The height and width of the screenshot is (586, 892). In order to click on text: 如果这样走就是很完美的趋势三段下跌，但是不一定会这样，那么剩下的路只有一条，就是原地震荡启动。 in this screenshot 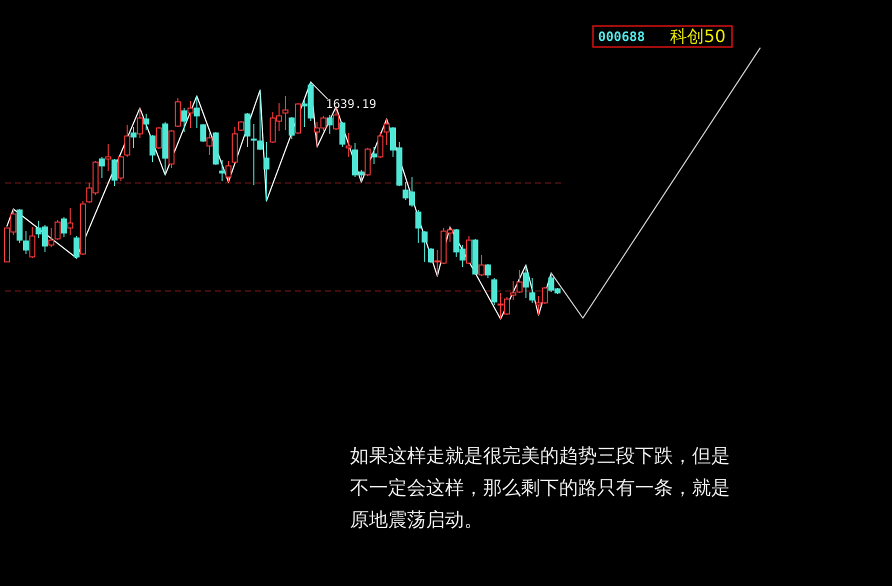, I will do `click(540, 488)`.